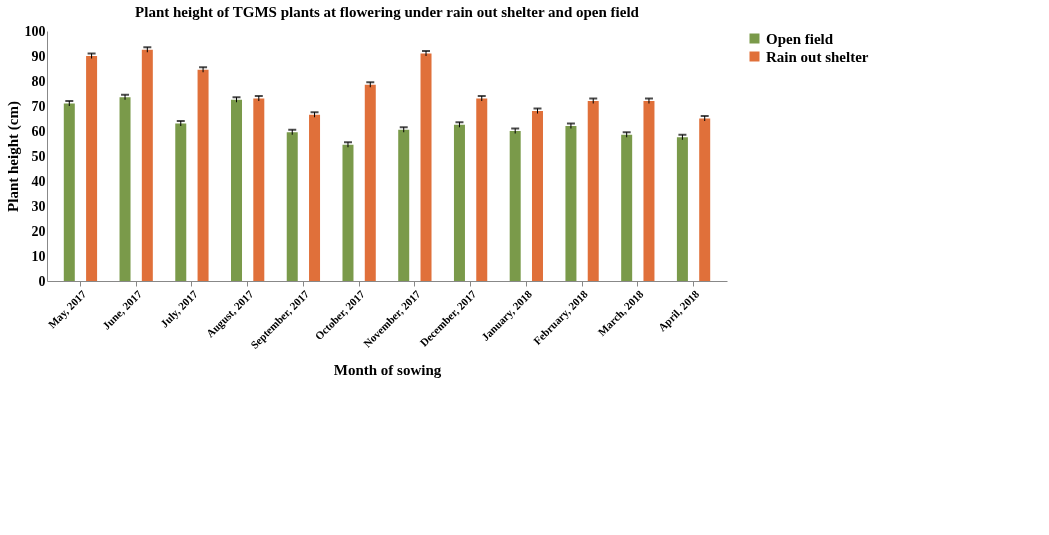 This screenshot has width=1049, height=535. What do you see at coordinates (38, 81) in the screenshot?
I see `y-tick-label: 80` at bounding box center [38, 81].